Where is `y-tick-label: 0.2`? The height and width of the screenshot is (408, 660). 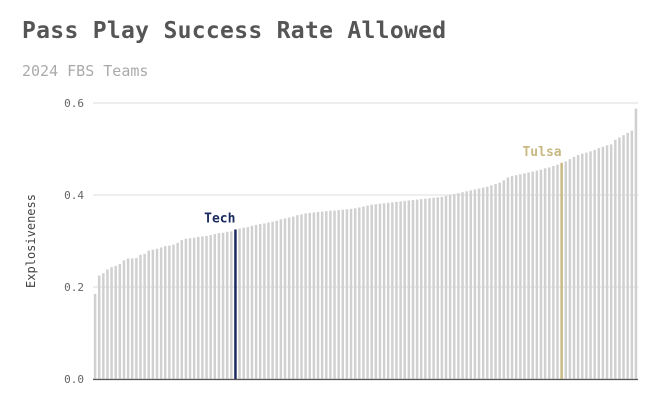 y-tick-label: 0.2 is located at coordinates (74, 287).